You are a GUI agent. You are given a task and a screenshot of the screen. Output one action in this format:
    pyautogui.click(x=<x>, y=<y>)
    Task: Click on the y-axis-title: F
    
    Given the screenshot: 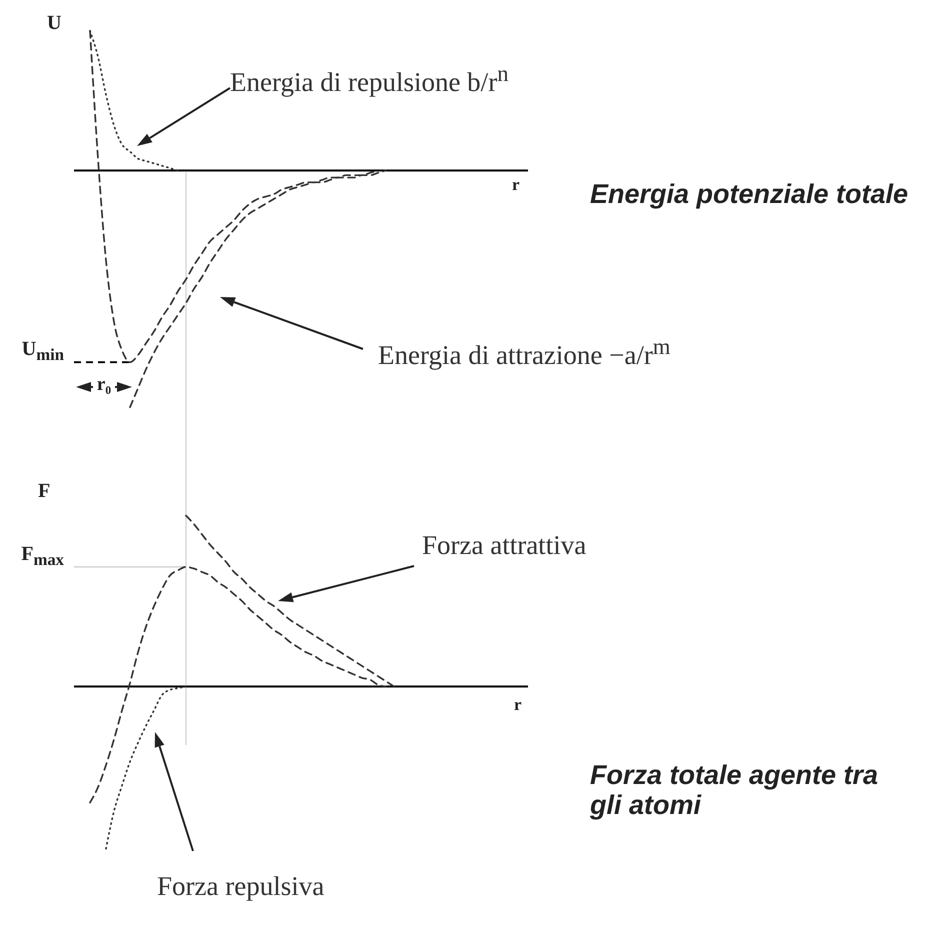 What is the action you would take?
    pyautogui.click(x=44, y=491)
    